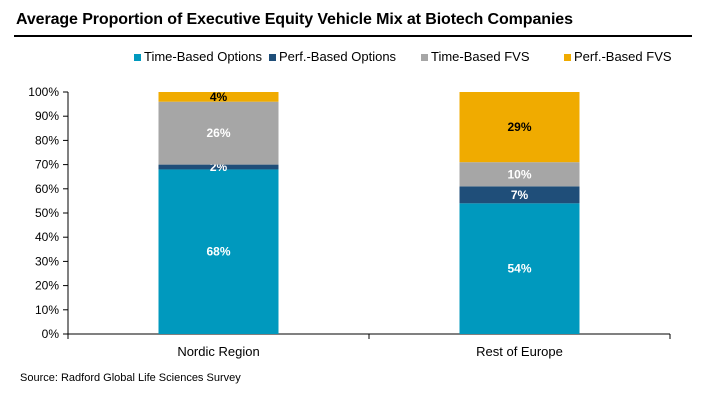  Describe the element at coordinates (218, 351) in the screenshot. I see `category-label: Nordic Region` at that location.